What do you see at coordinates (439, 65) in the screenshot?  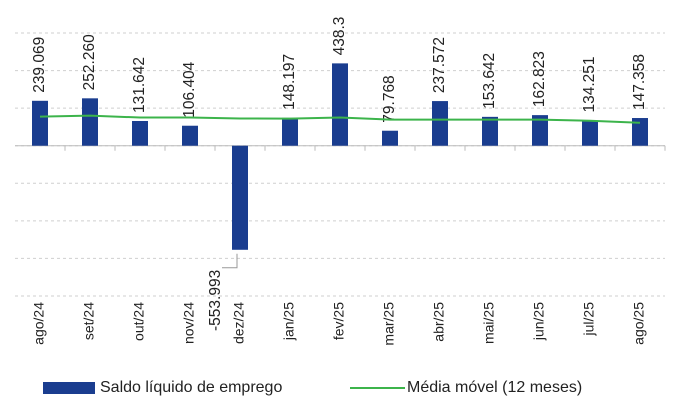 I see `data-label: 237.572` at bounding box center [439, 65].